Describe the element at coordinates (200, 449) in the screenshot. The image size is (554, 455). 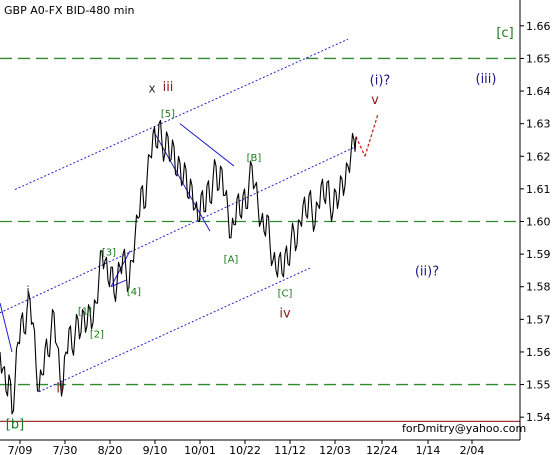
I see `x-tick-label-4: 10/01` at that location.